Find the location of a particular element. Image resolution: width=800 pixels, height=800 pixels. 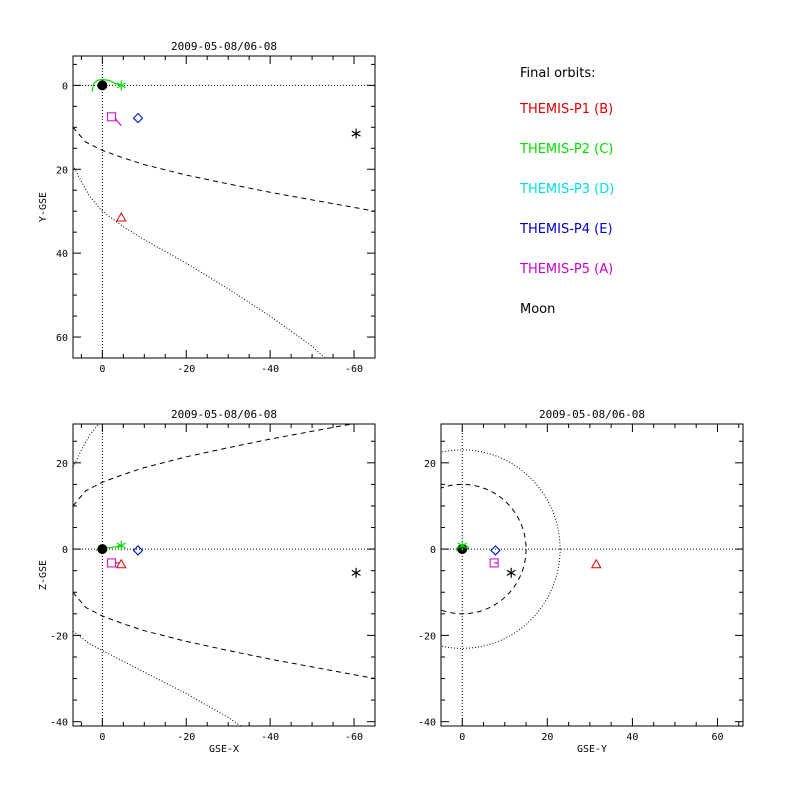

y-tick-label: 60 is located at coordinates (62, 338).